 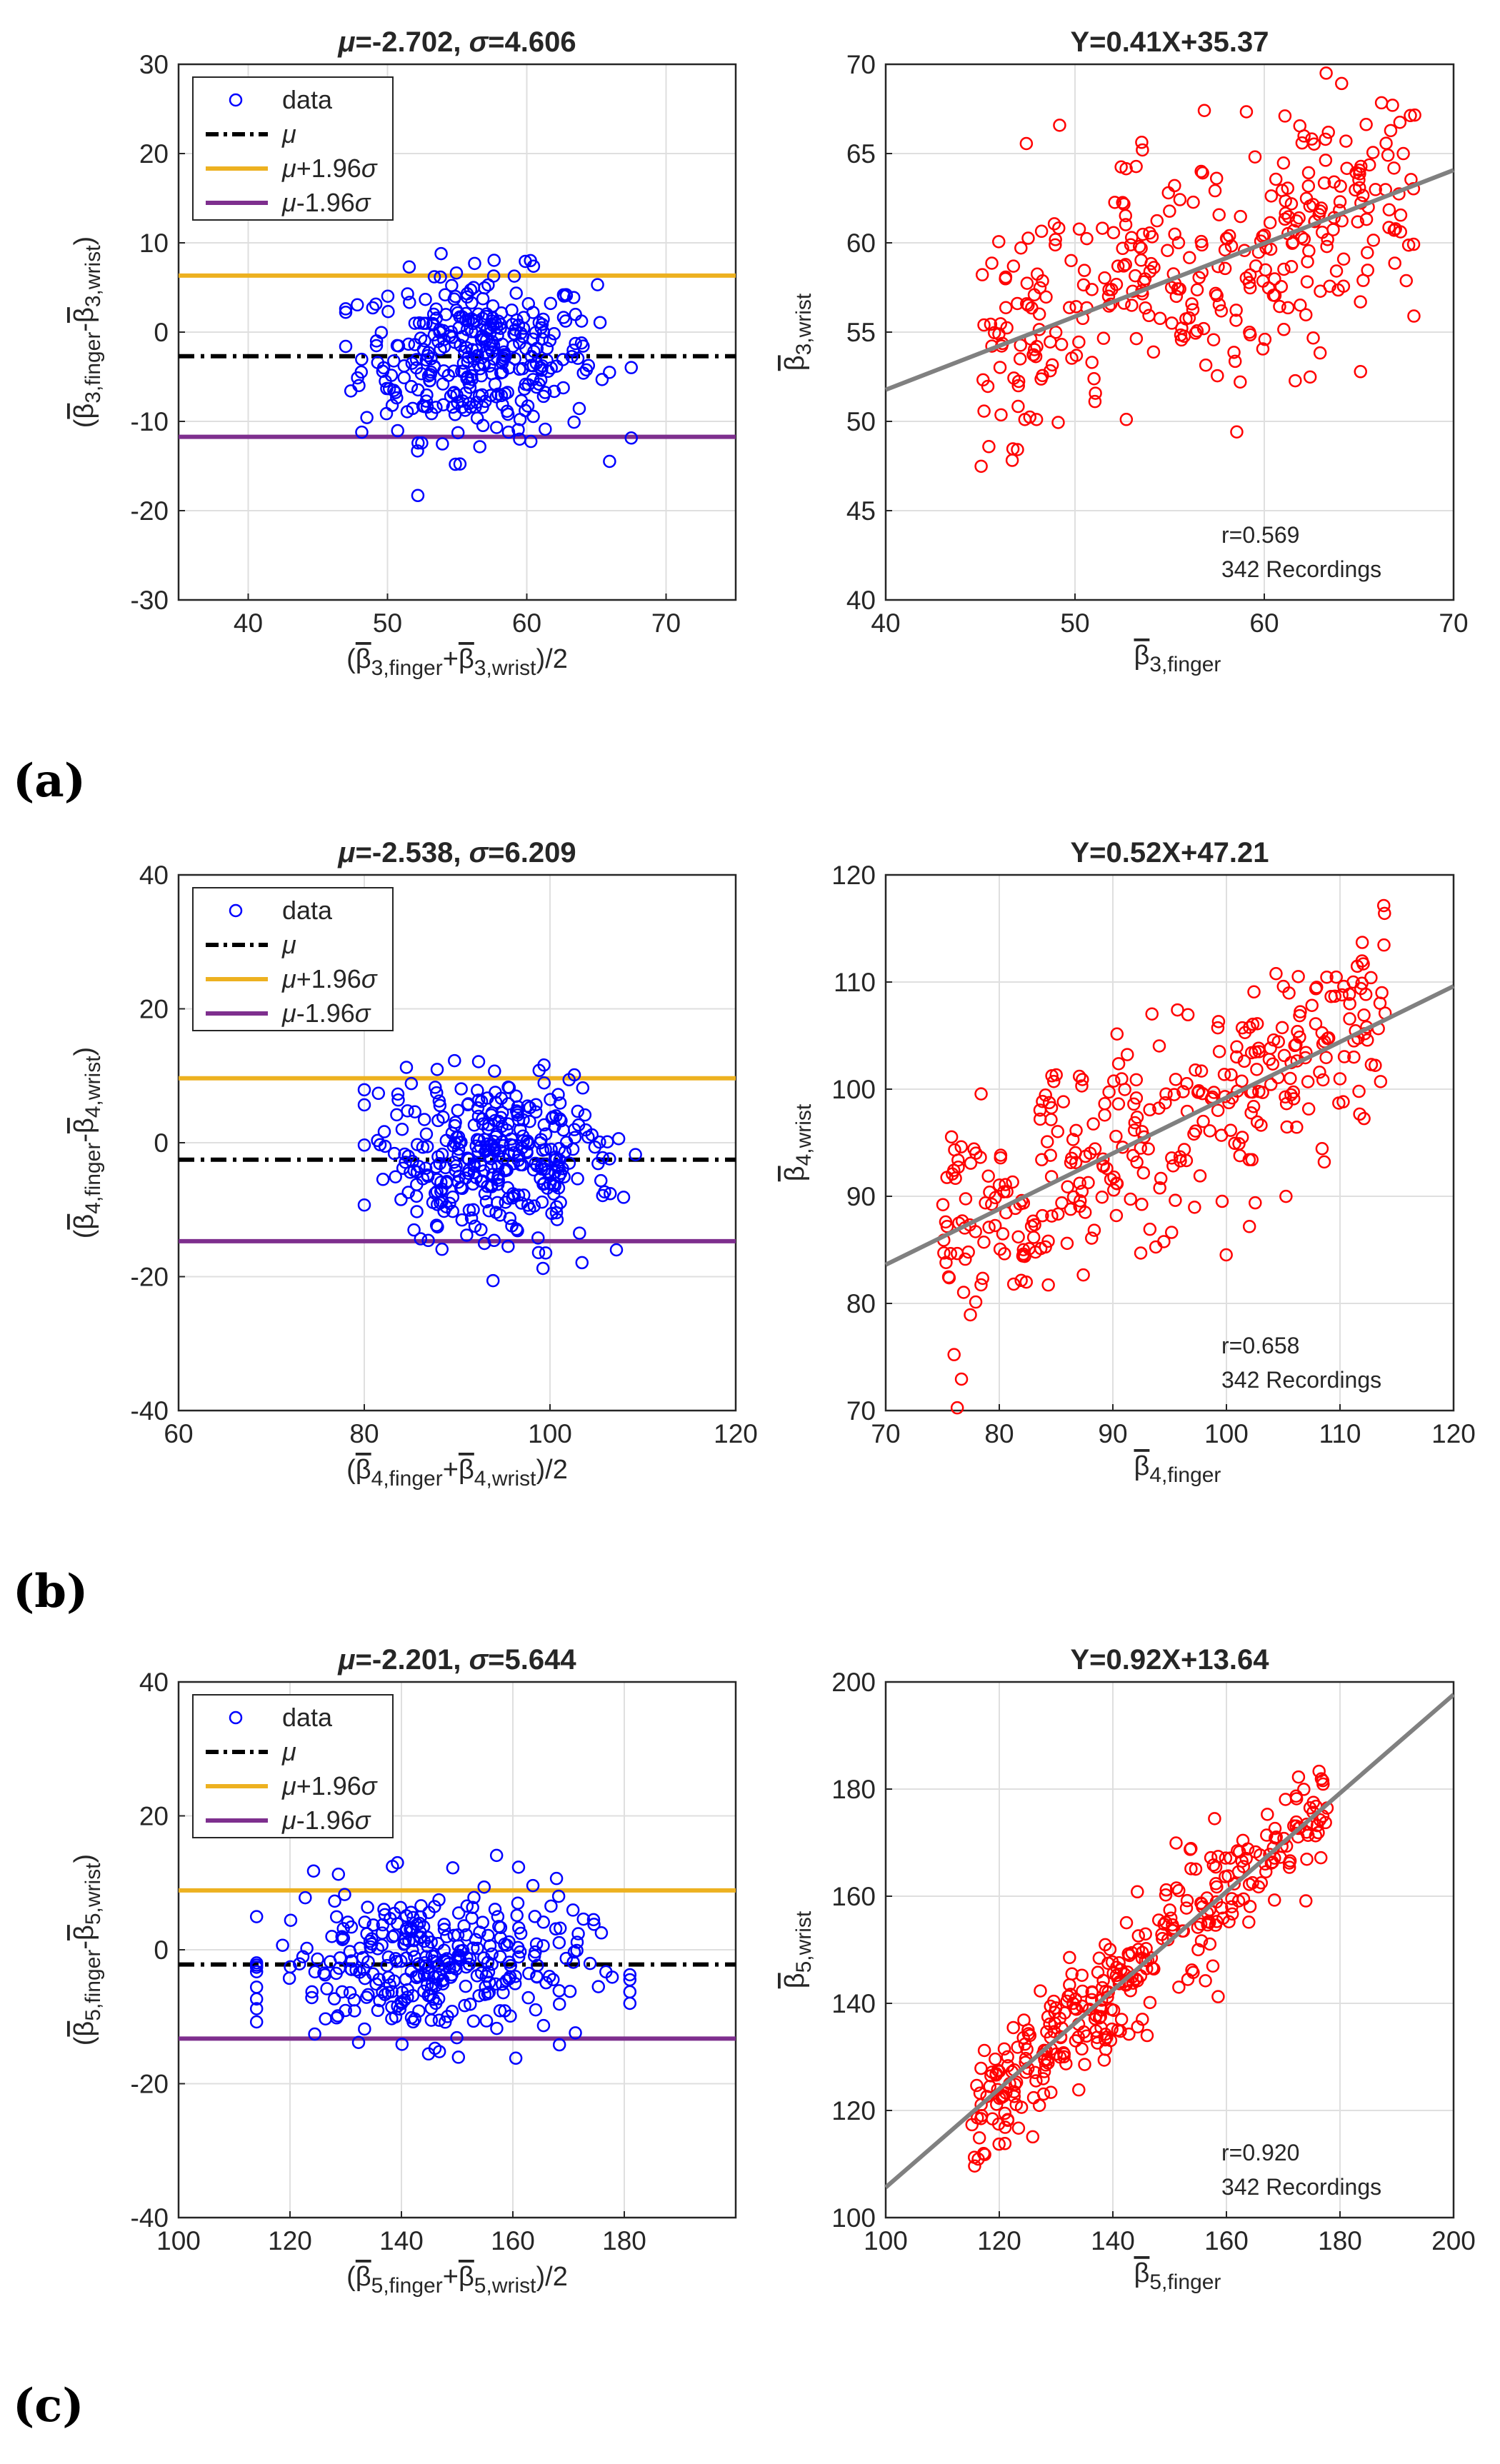 I want to click on legend-label-mu: μ, so click(x=288, y=944).